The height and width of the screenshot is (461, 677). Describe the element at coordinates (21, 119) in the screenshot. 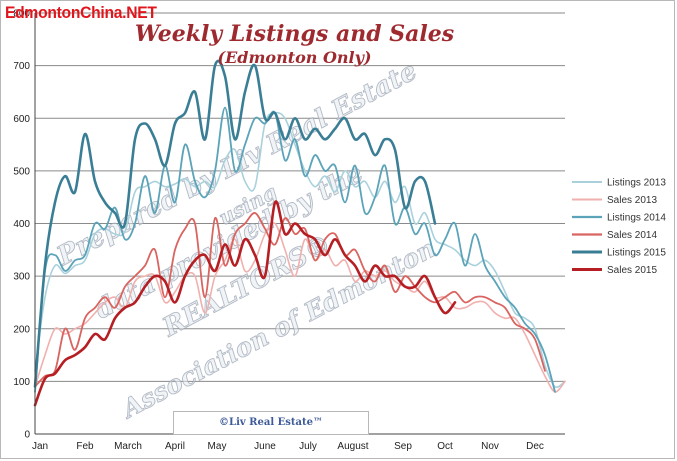

I see `y-tick-label: 600` at that location.